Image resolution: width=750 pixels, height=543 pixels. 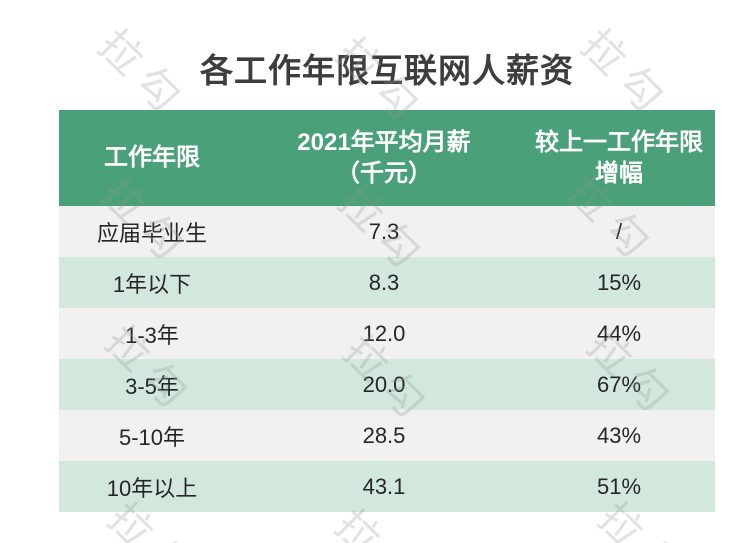 What do you see at coordinates (619, 384) in the screenshot?
I see `cell-growth: 67%` at bounding box center [619, 384].